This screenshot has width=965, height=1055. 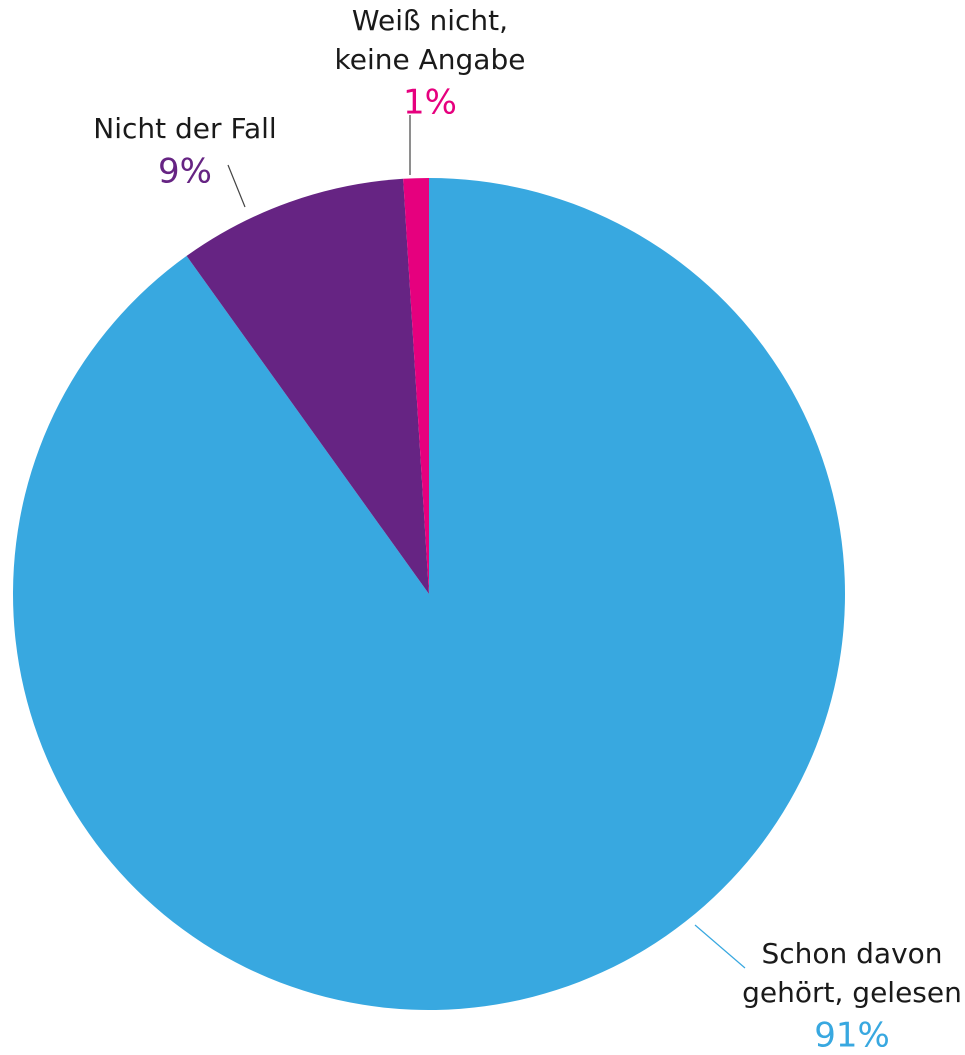 What do you see at coordinates (851, 953) in the screenshot?
I see `slice-label: Schon davon` at bounding box center [851, 953].